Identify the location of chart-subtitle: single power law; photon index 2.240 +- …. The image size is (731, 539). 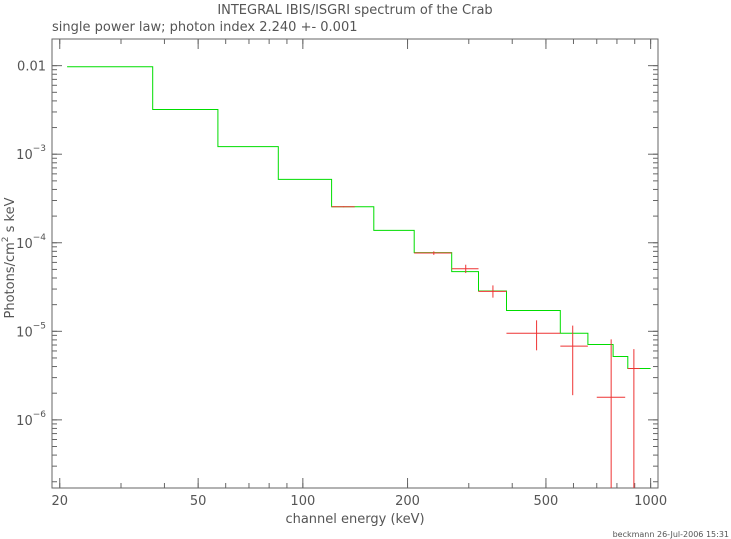
(205, 27).